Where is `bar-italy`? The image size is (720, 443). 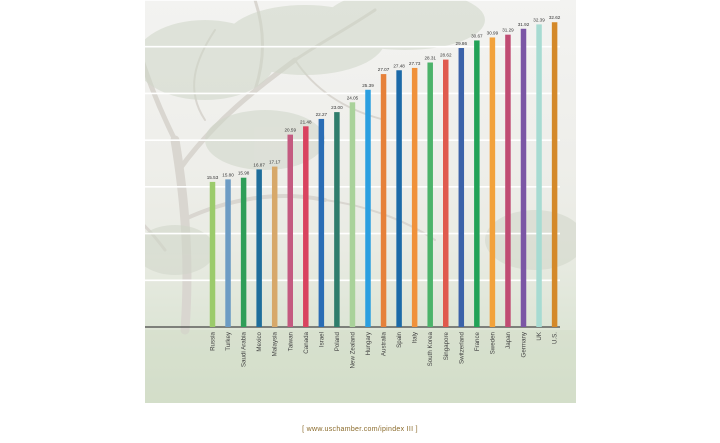 bar-italy is located at coordinates (414, 197).